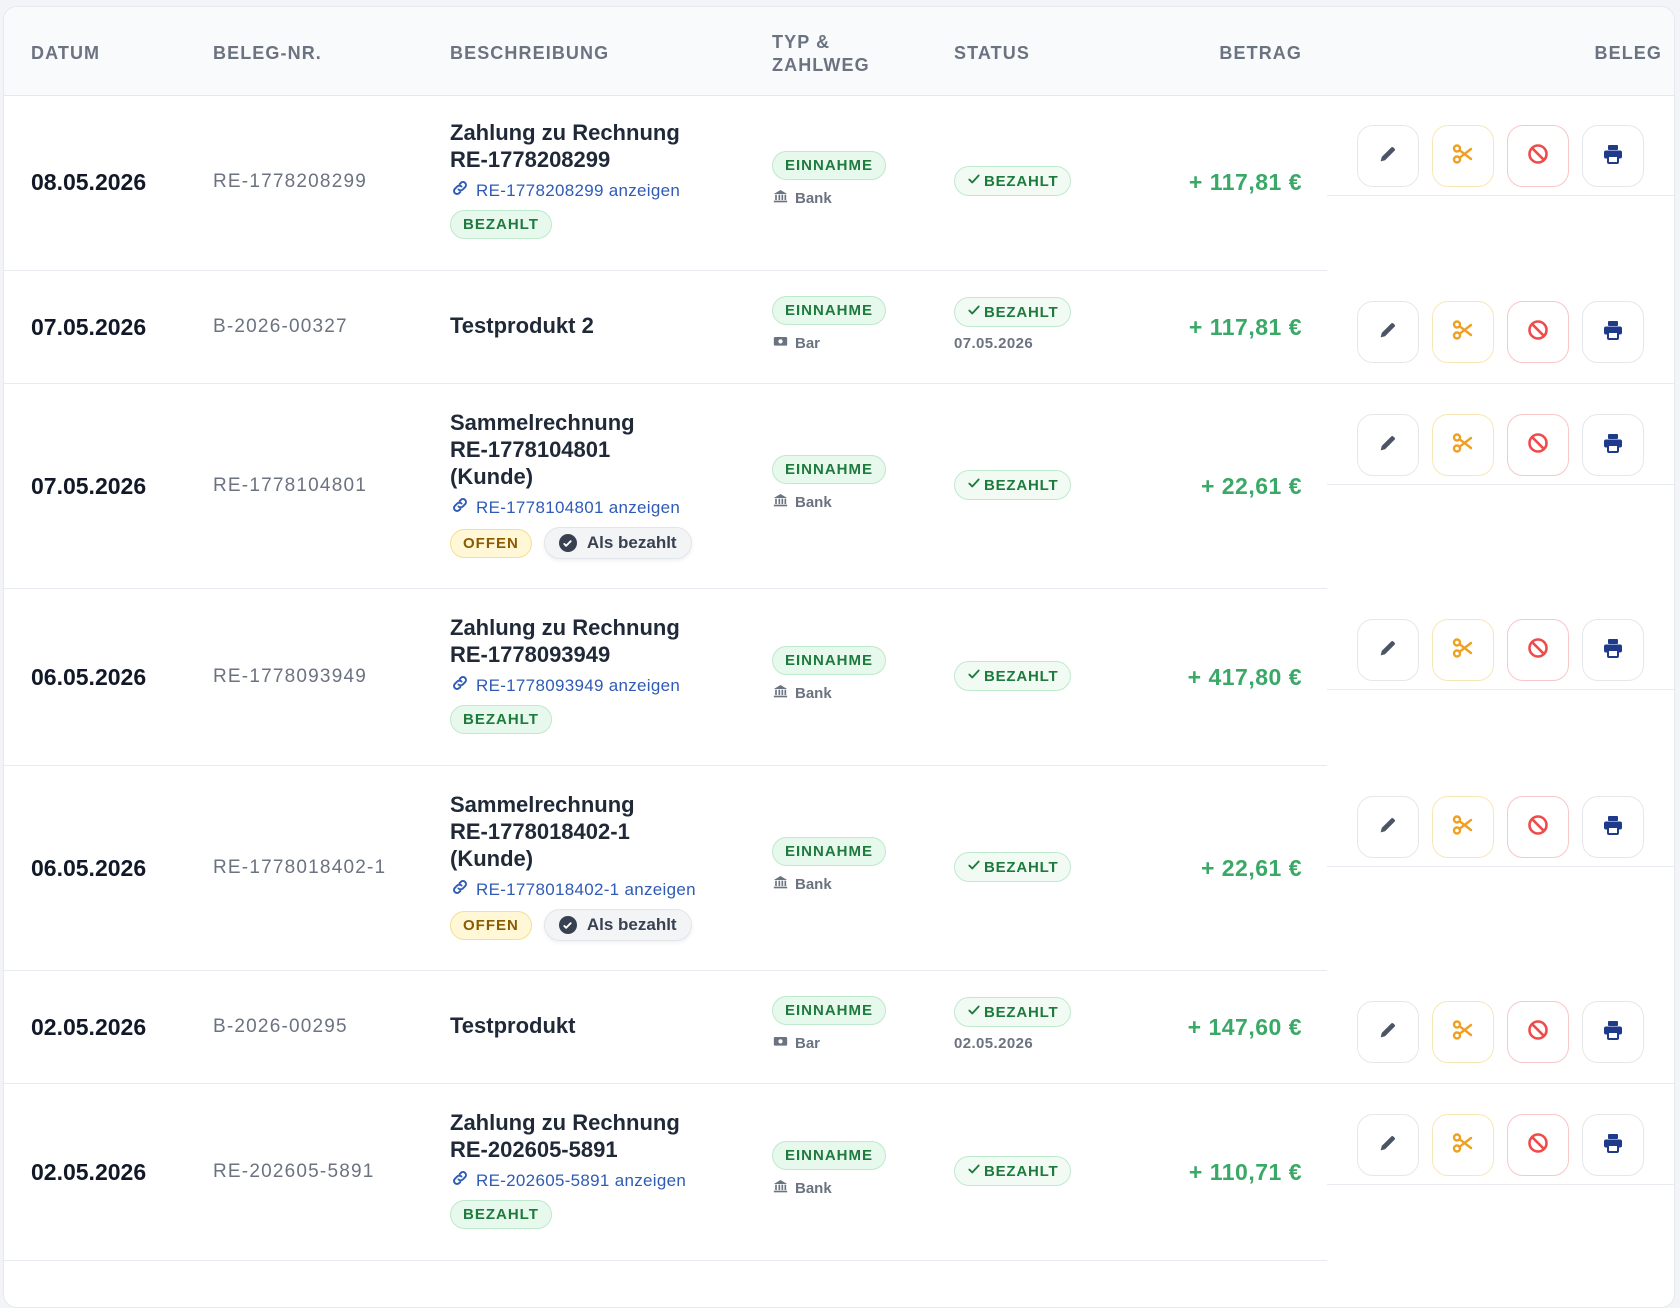  Describe the element at coordinates (578, 190) in the screenshot. I see `invoice-link-label: RE-1778208299 anzeigen` at that location.